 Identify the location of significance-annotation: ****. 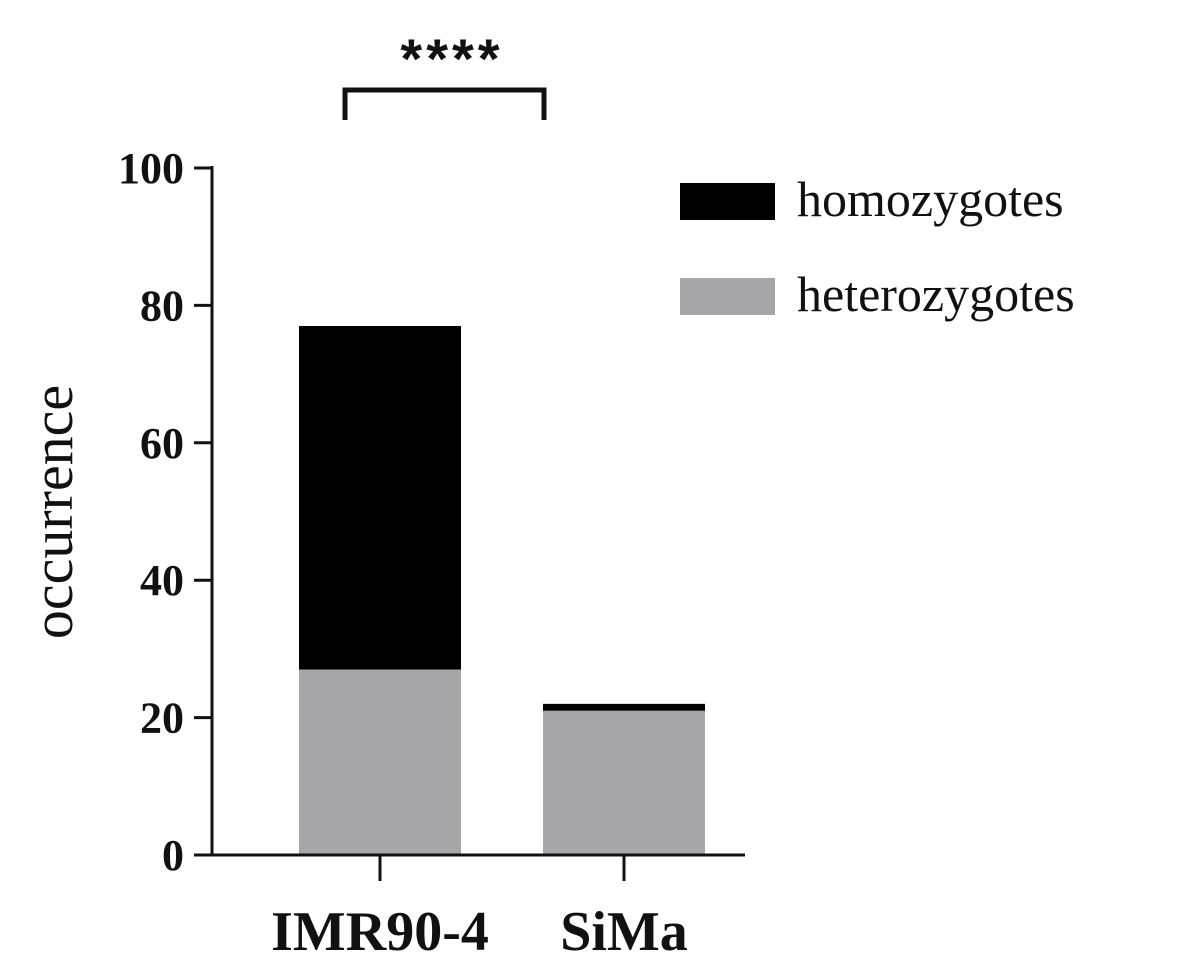
(444, 73).